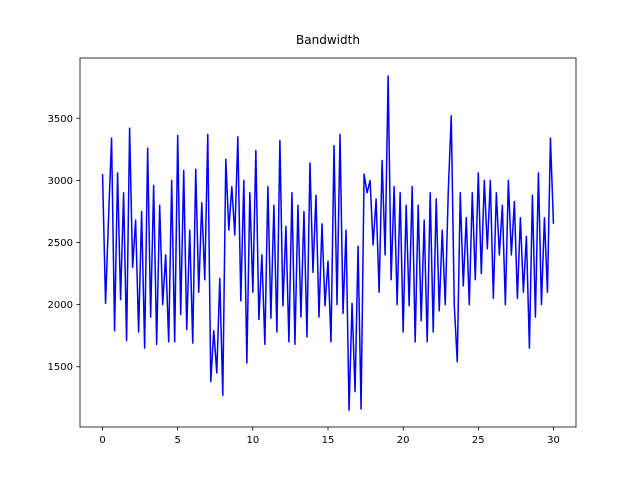 The width and height of the screenshot is (640, 480). What do you see at coordinates (60, 305) in the screenshot?
I see `y-tick-label: 2000` at bounding box center [60, 305].